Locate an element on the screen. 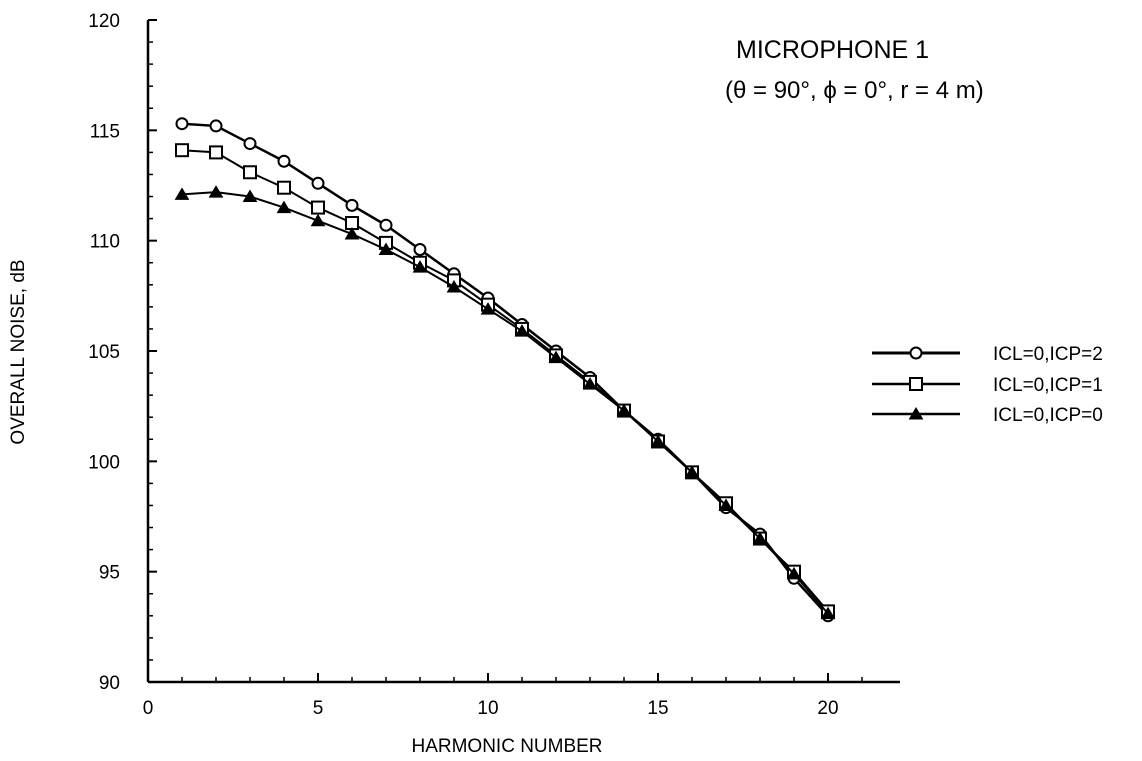 The image size is (1142, 761). legend-label: ICL=0,ICP=2 is located at coordinates (1048, 354).